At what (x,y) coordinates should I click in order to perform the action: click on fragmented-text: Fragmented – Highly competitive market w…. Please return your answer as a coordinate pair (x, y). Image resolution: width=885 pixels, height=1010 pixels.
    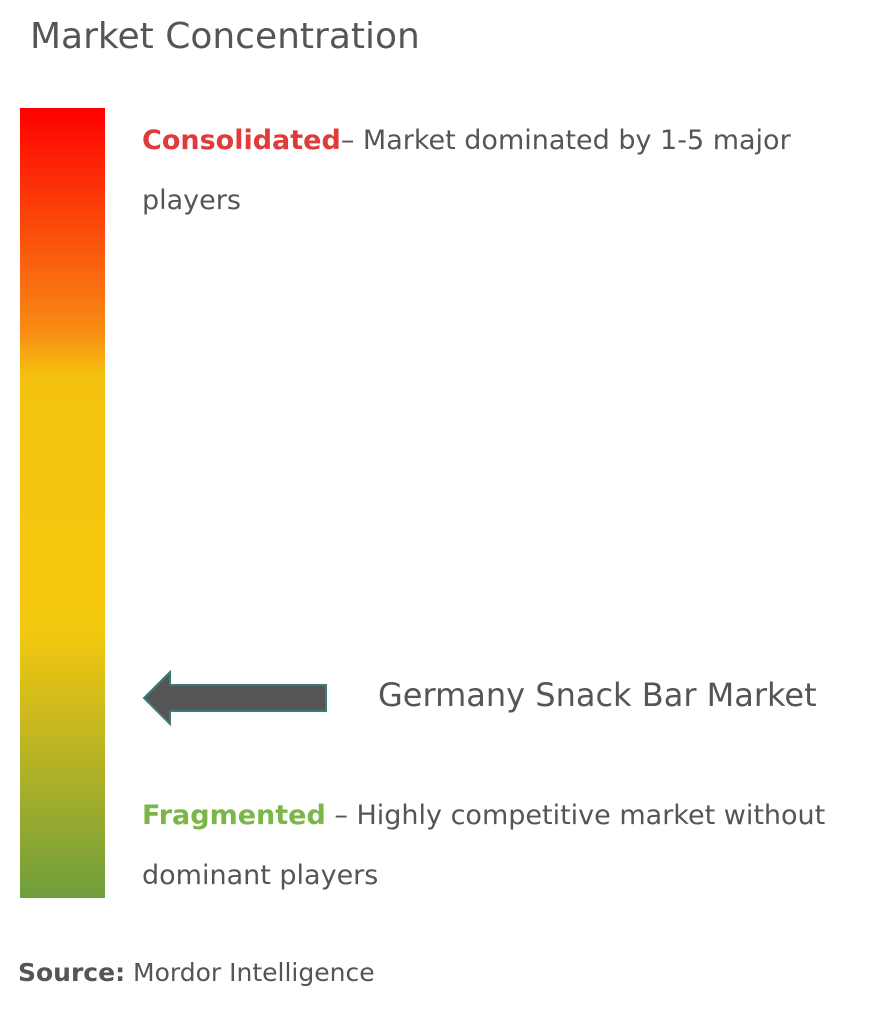
    Looking at the image, I should click on (492, 846).